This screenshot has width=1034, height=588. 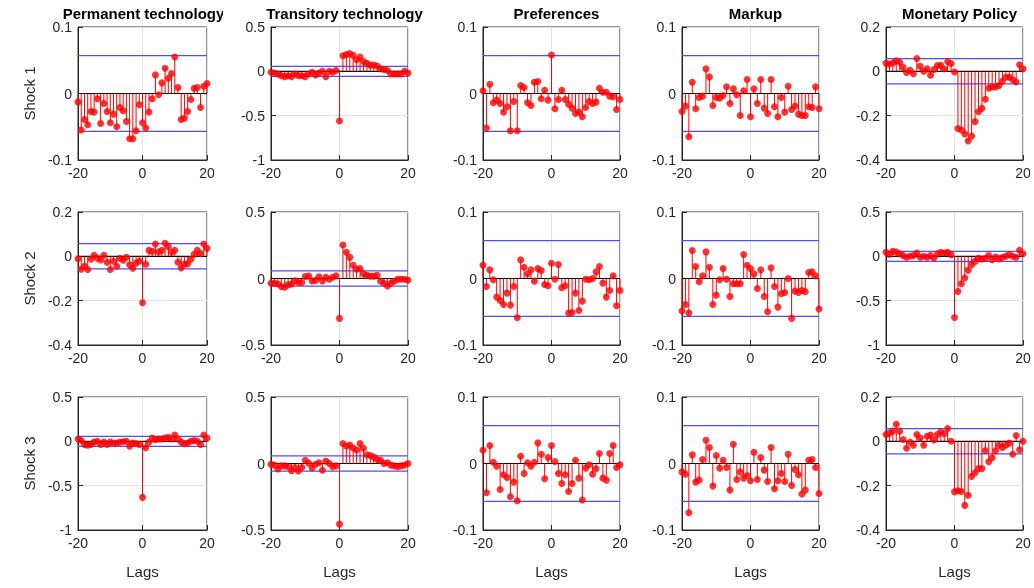 I want to click on y-axis-title: Shock 1, so click(x=29, y=93).